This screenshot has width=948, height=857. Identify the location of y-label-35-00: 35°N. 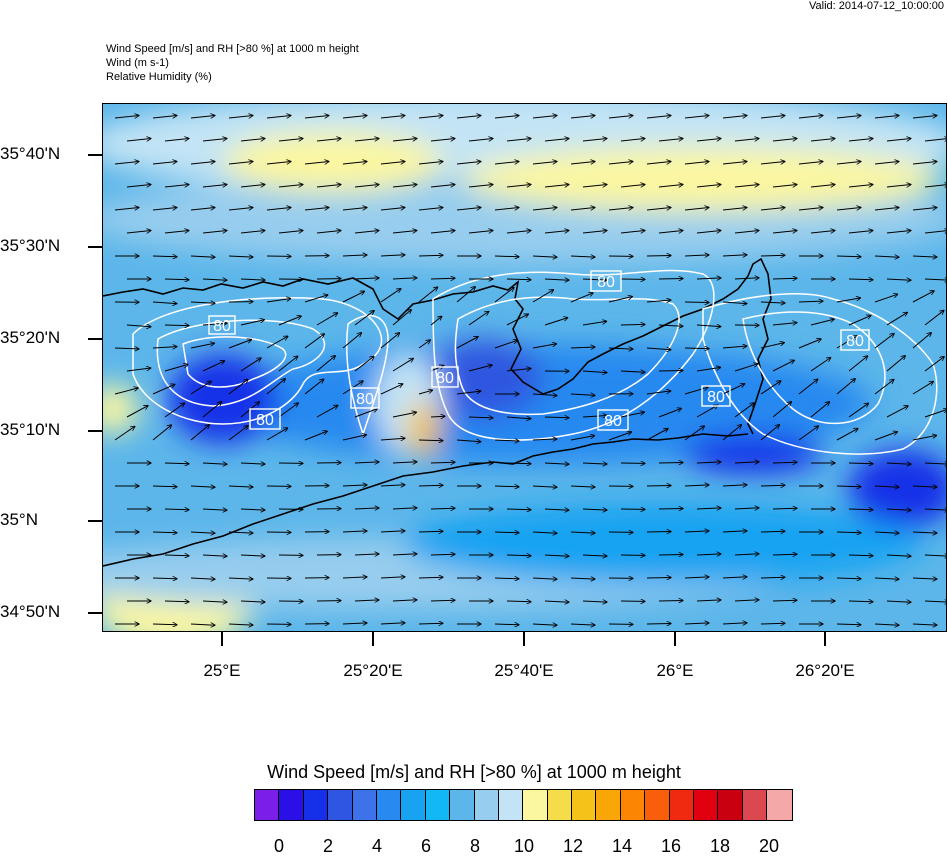
(38, 520).